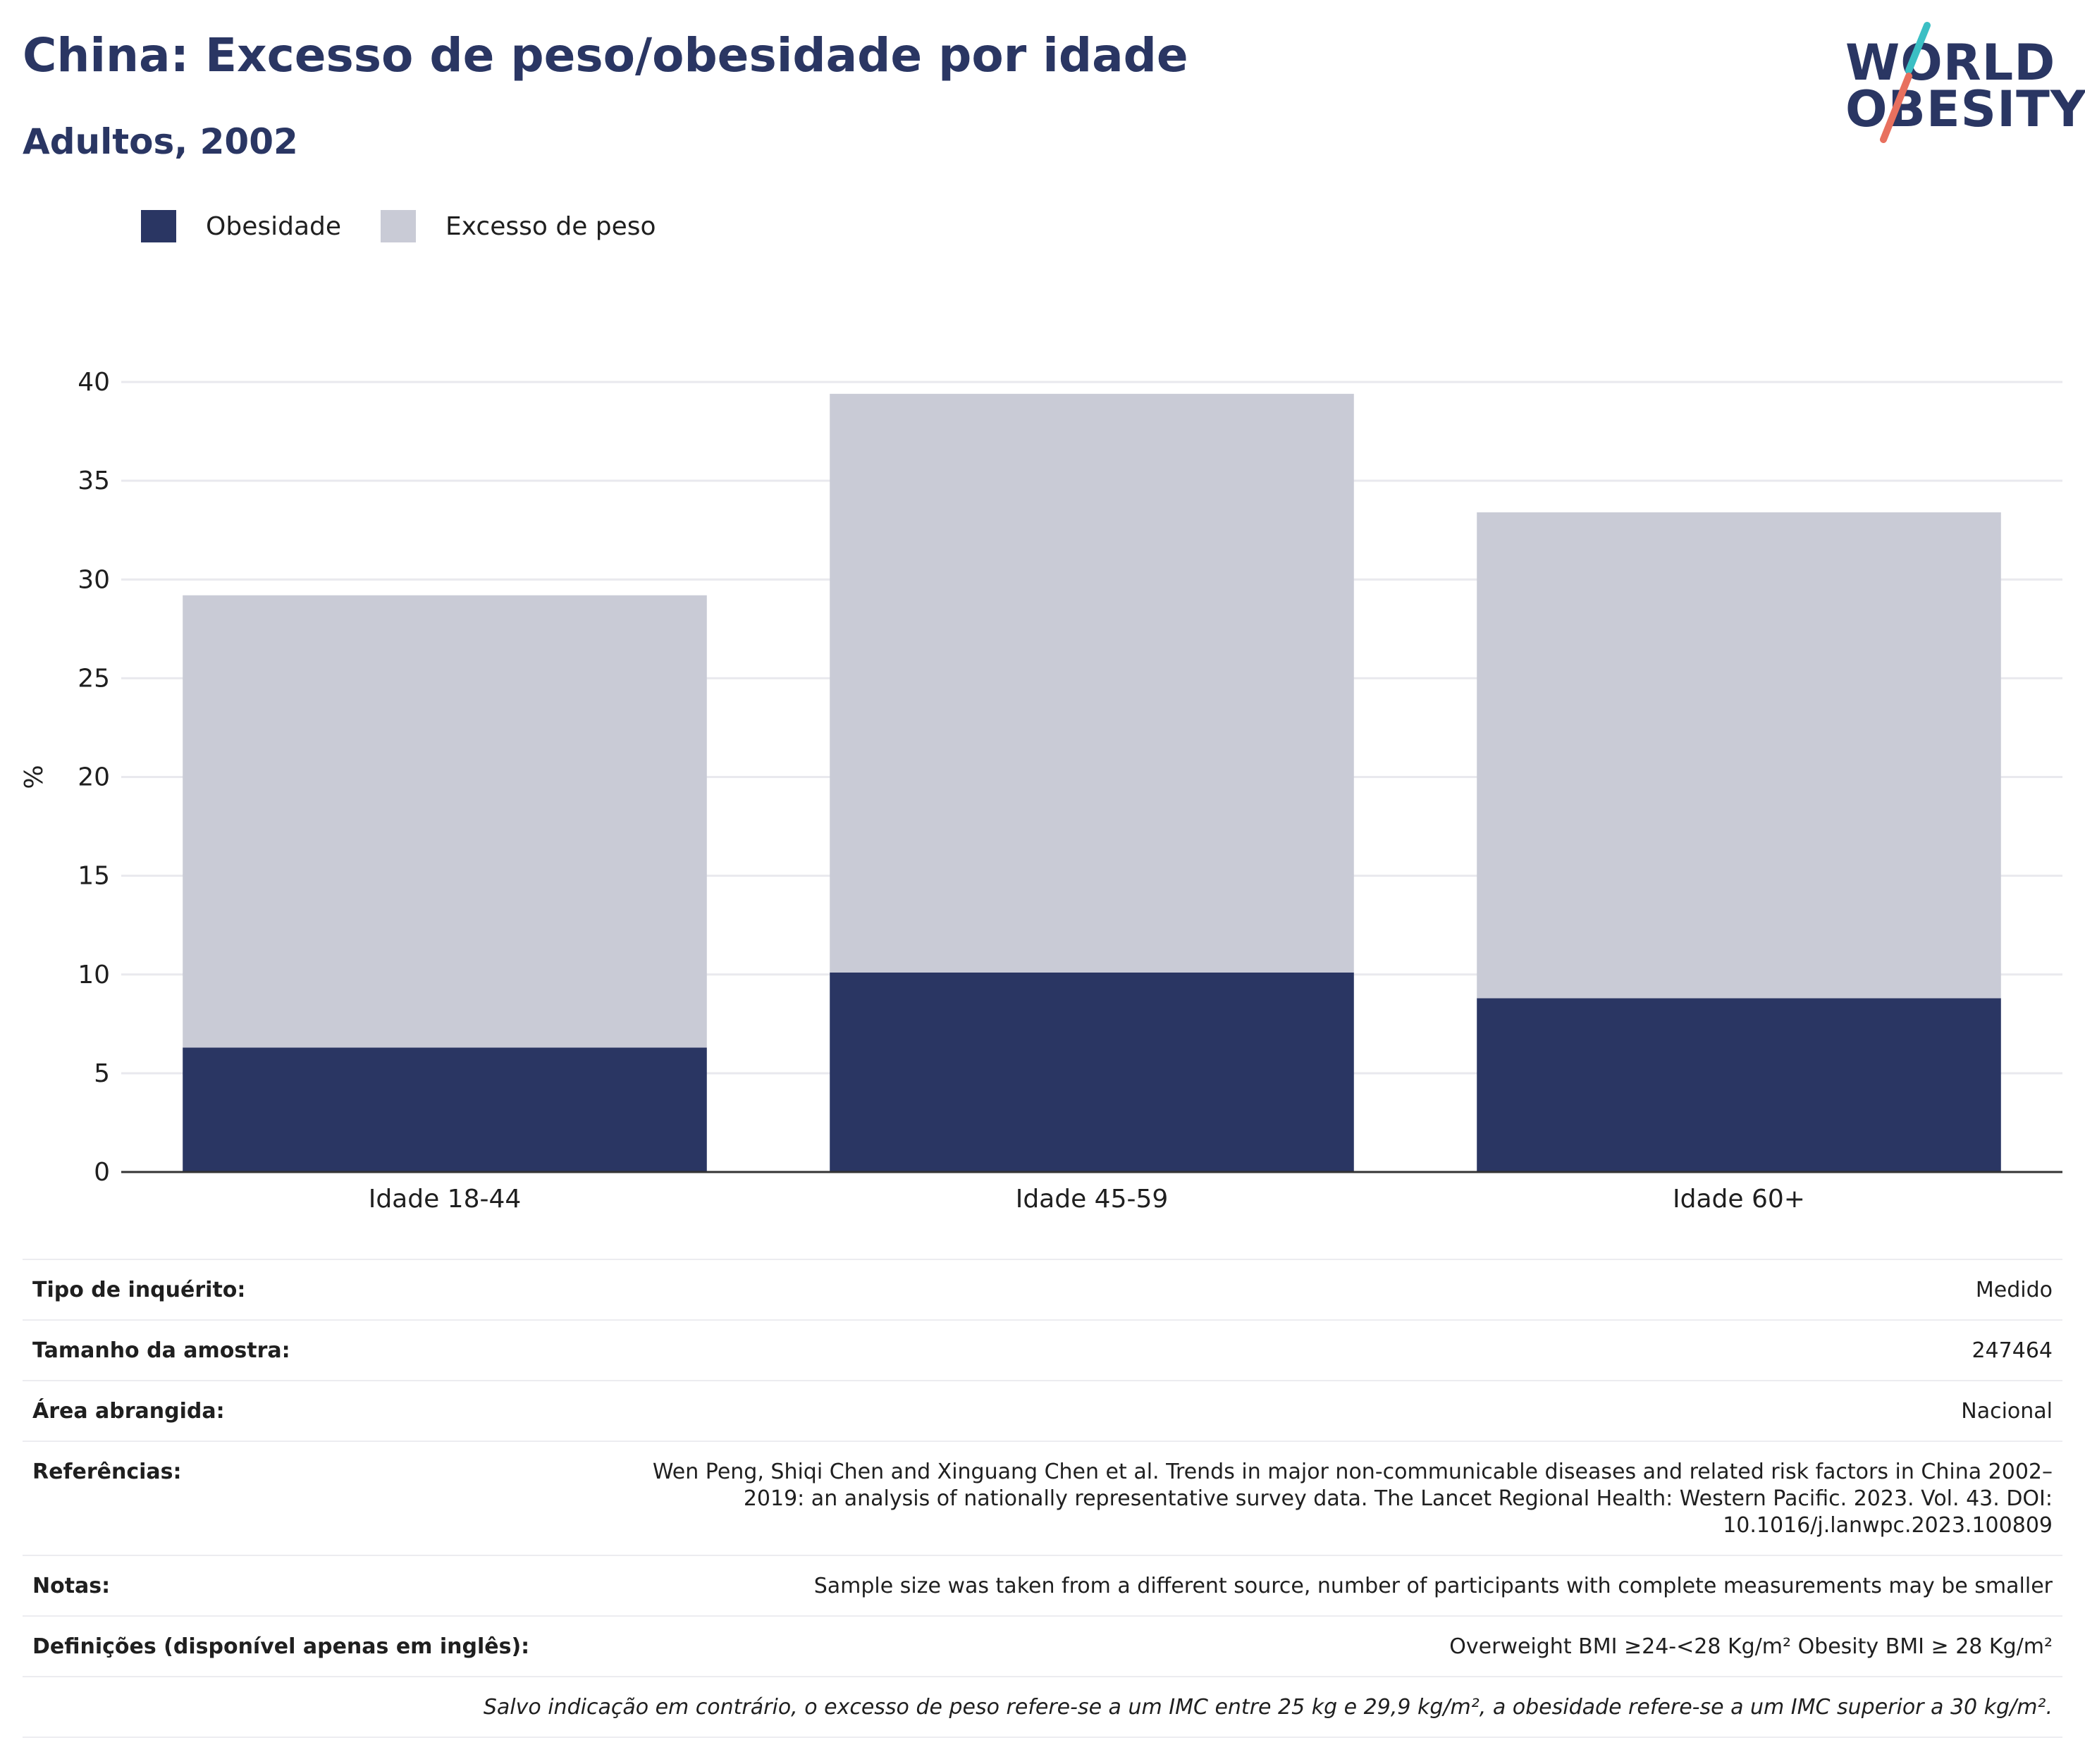 This screenshot has height=1764, width=2085. Describe the element at coordinates (160, 141) in the screenshot. I see `chart-subtitle: Adultos, 2002` at that location.